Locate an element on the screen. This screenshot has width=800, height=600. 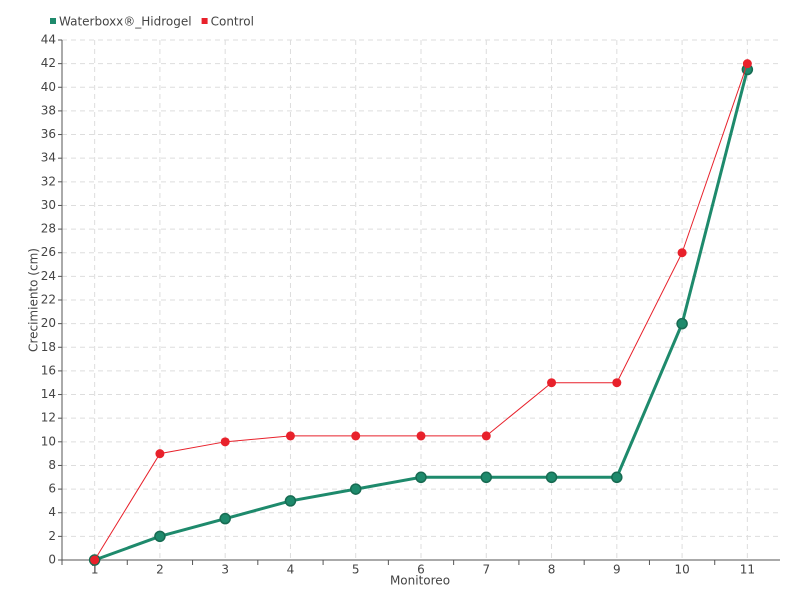
y-tick-label: 0 is located at coordinates (52, 560).